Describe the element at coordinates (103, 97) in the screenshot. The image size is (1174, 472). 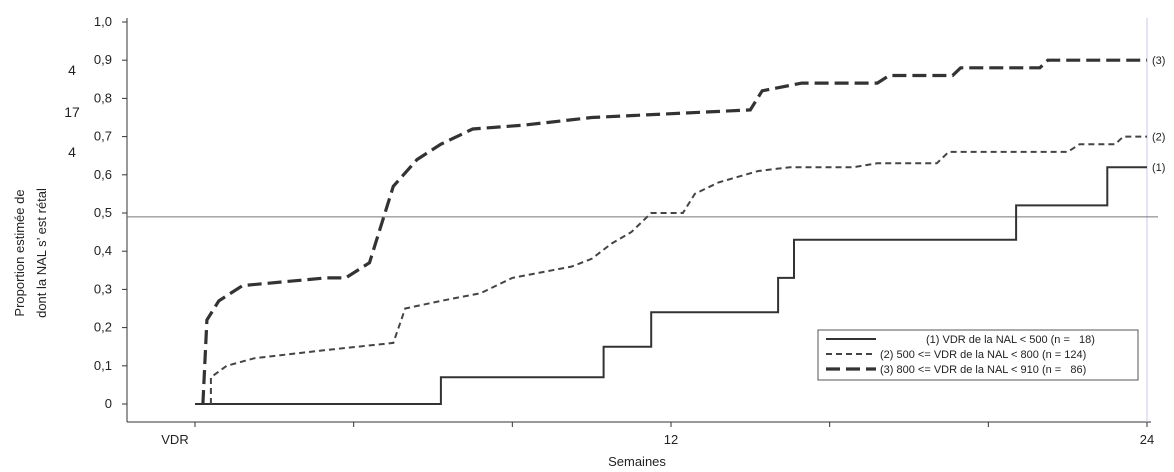
I see `y-tick-label: 0,8` at that location.